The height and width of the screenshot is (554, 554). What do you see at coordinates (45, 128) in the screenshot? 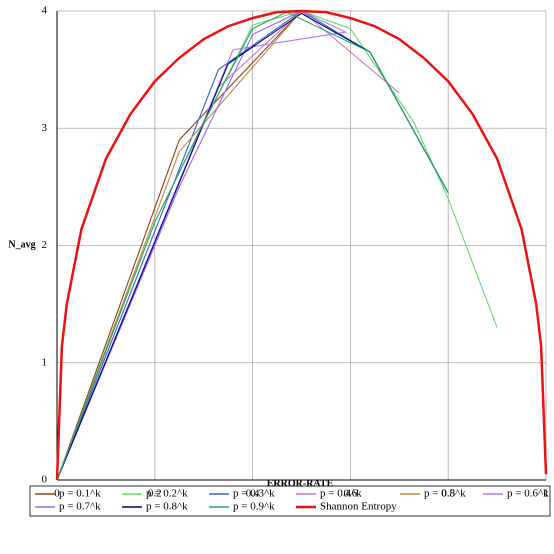
I see `y-tick-label: 3` at bounding box center [45, 128].